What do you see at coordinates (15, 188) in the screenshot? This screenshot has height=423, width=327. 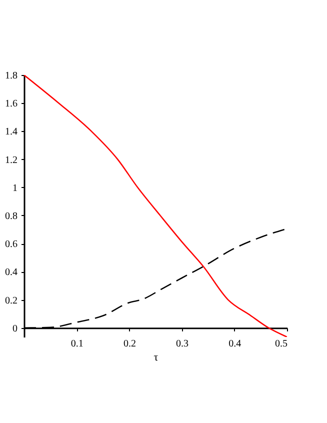 I see `y-tick-label: 1` at bounding box center [15, 188].